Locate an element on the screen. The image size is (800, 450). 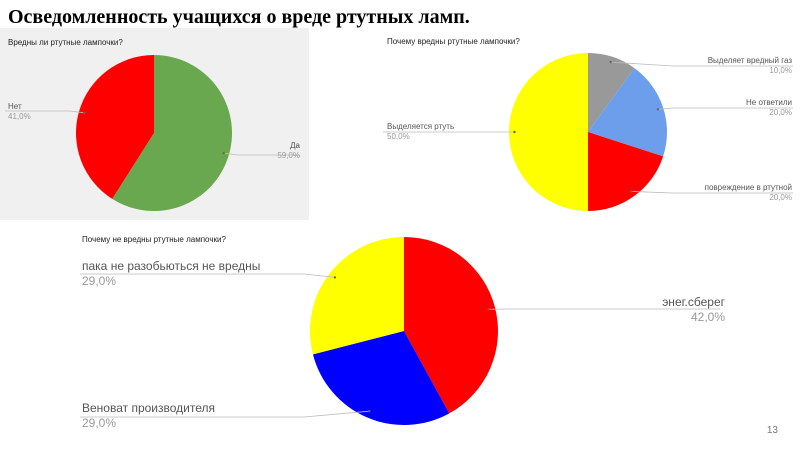
slice-label-yes: Да 59,0% is located at coordinates (288, 150).